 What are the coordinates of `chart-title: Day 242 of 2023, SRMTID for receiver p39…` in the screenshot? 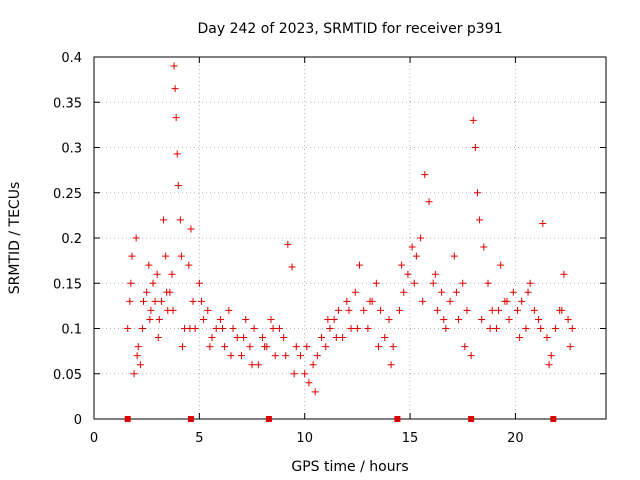 It's located at (349, 29).